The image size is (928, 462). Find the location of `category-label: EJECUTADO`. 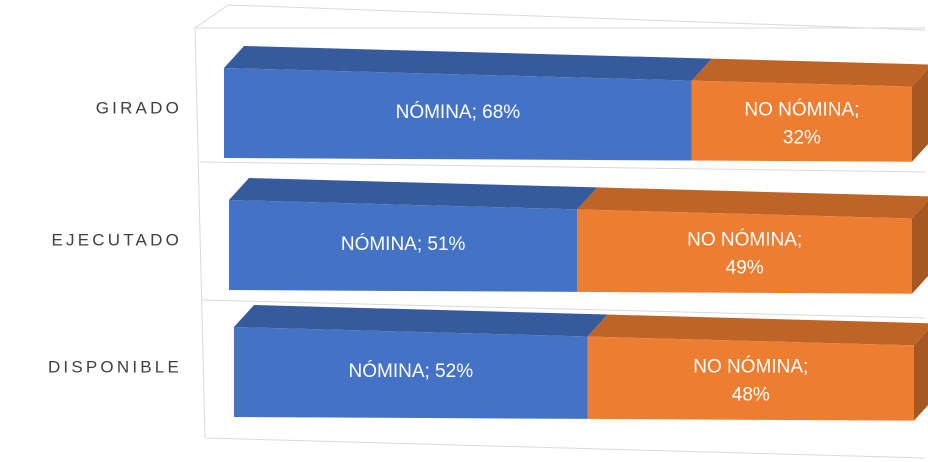

category-label: EJECUTADO is located at coordinates (117, 239).